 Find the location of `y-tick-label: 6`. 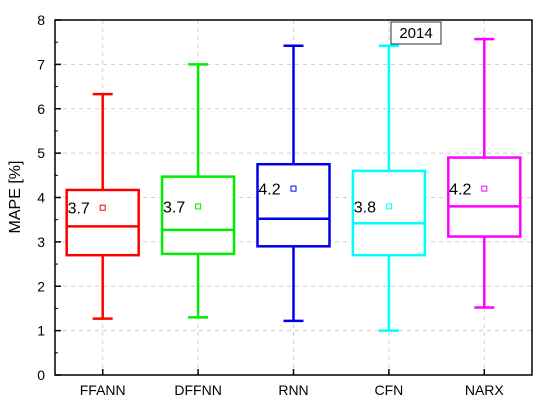

y-tick-label: 6 is located at coordinates (41, 109).